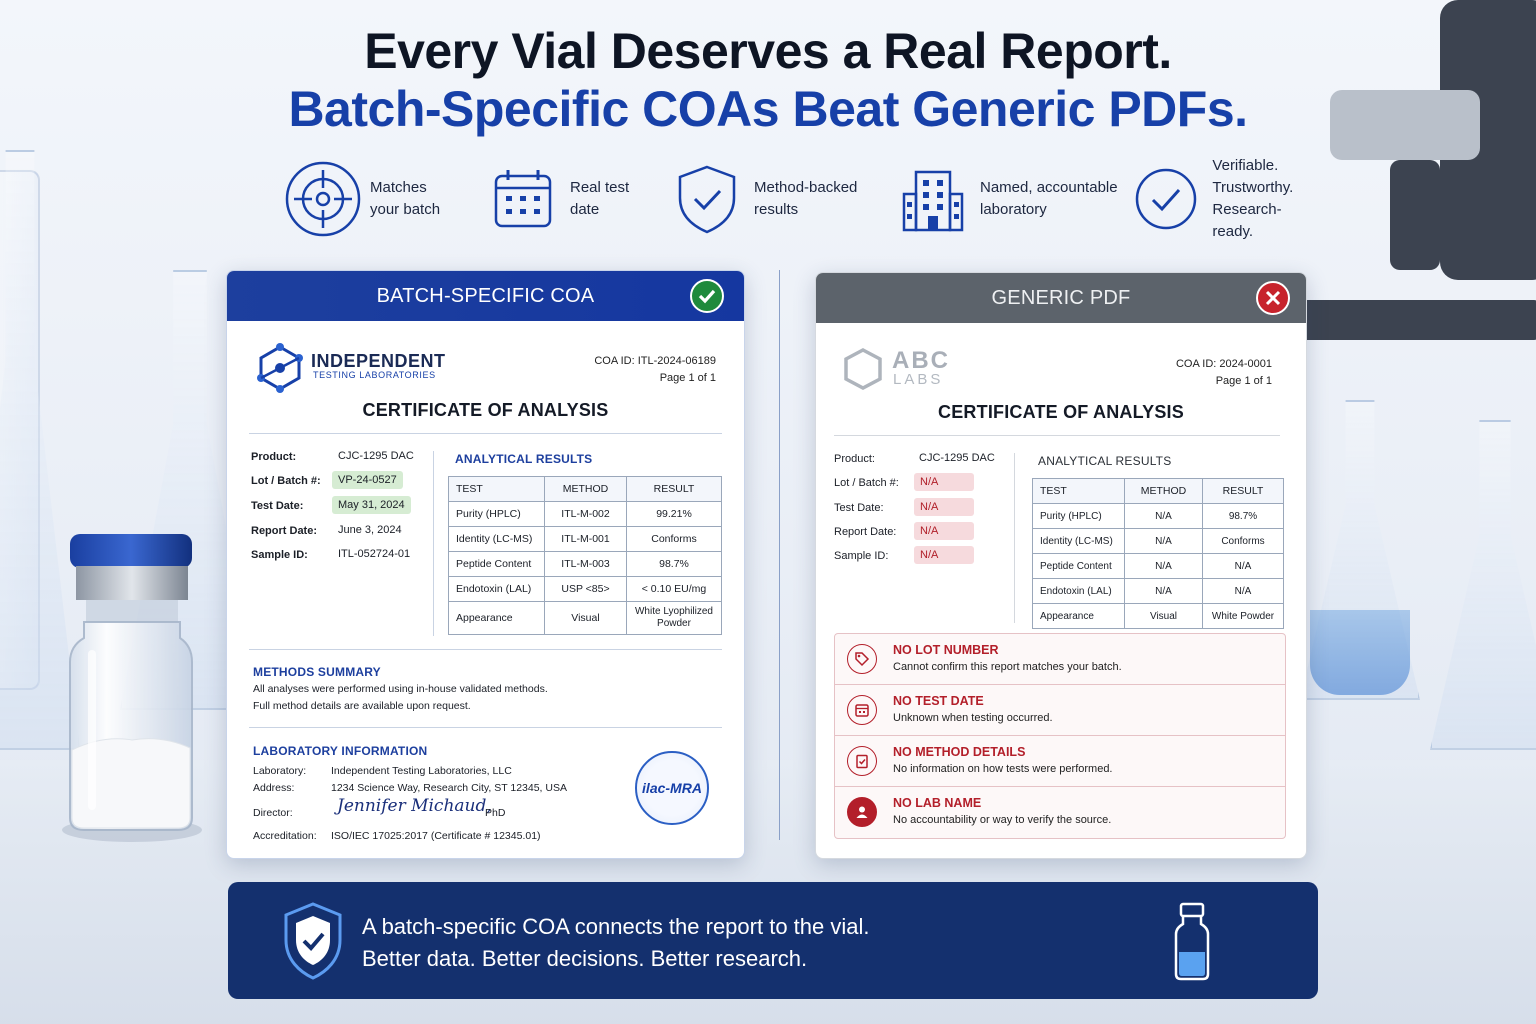  What do you see at coordinates (1049, 198) in the screenshot?
I see `feature-text: Named, accountable laboratory` at bounding box center [1049, 198].